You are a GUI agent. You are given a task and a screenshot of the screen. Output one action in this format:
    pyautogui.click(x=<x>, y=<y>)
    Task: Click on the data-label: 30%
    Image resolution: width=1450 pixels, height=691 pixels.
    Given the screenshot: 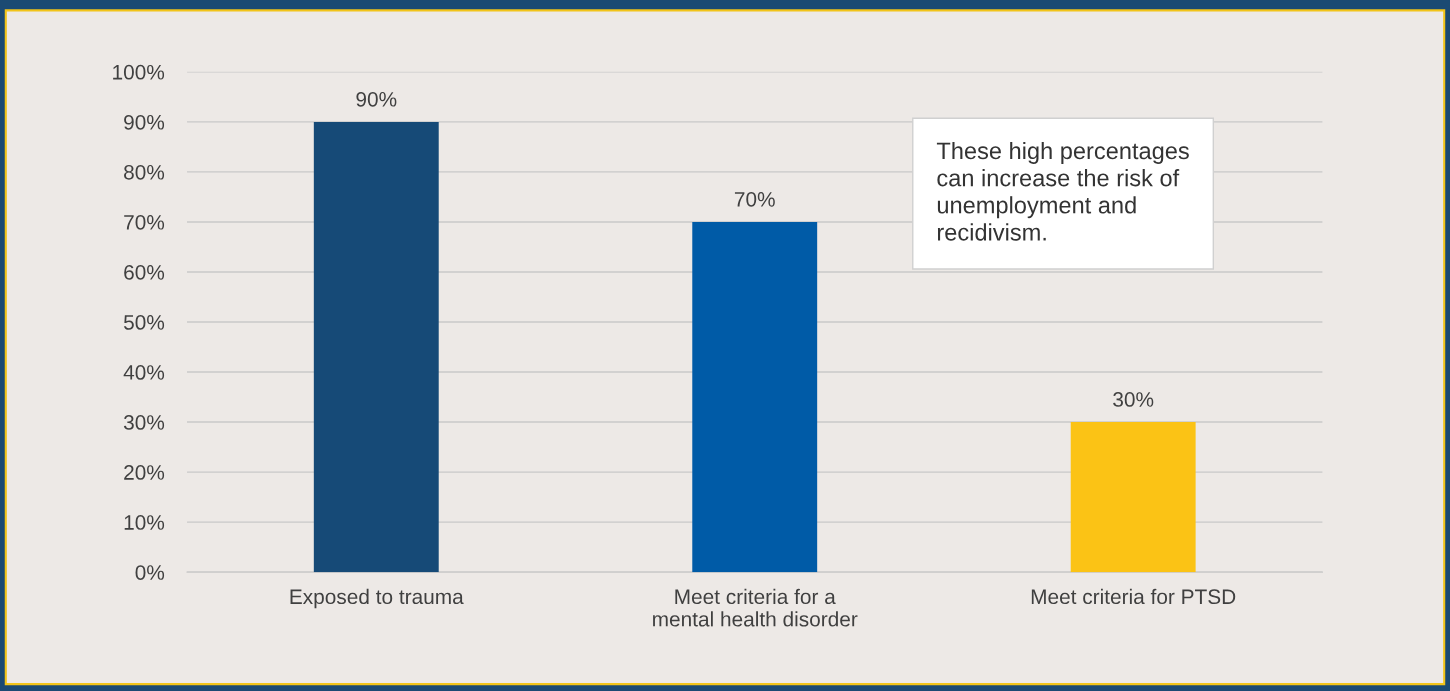 What is the action you would take?
    pyautogui.click(x=1133, y=399)
    